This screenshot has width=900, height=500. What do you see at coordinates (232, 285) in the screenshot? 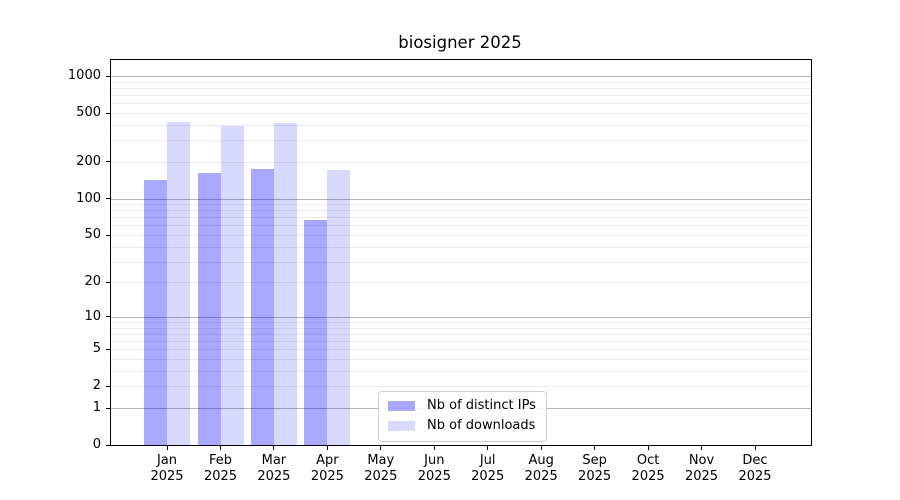
I see `bar-downloads-feb` at bounding box center [232, 285].